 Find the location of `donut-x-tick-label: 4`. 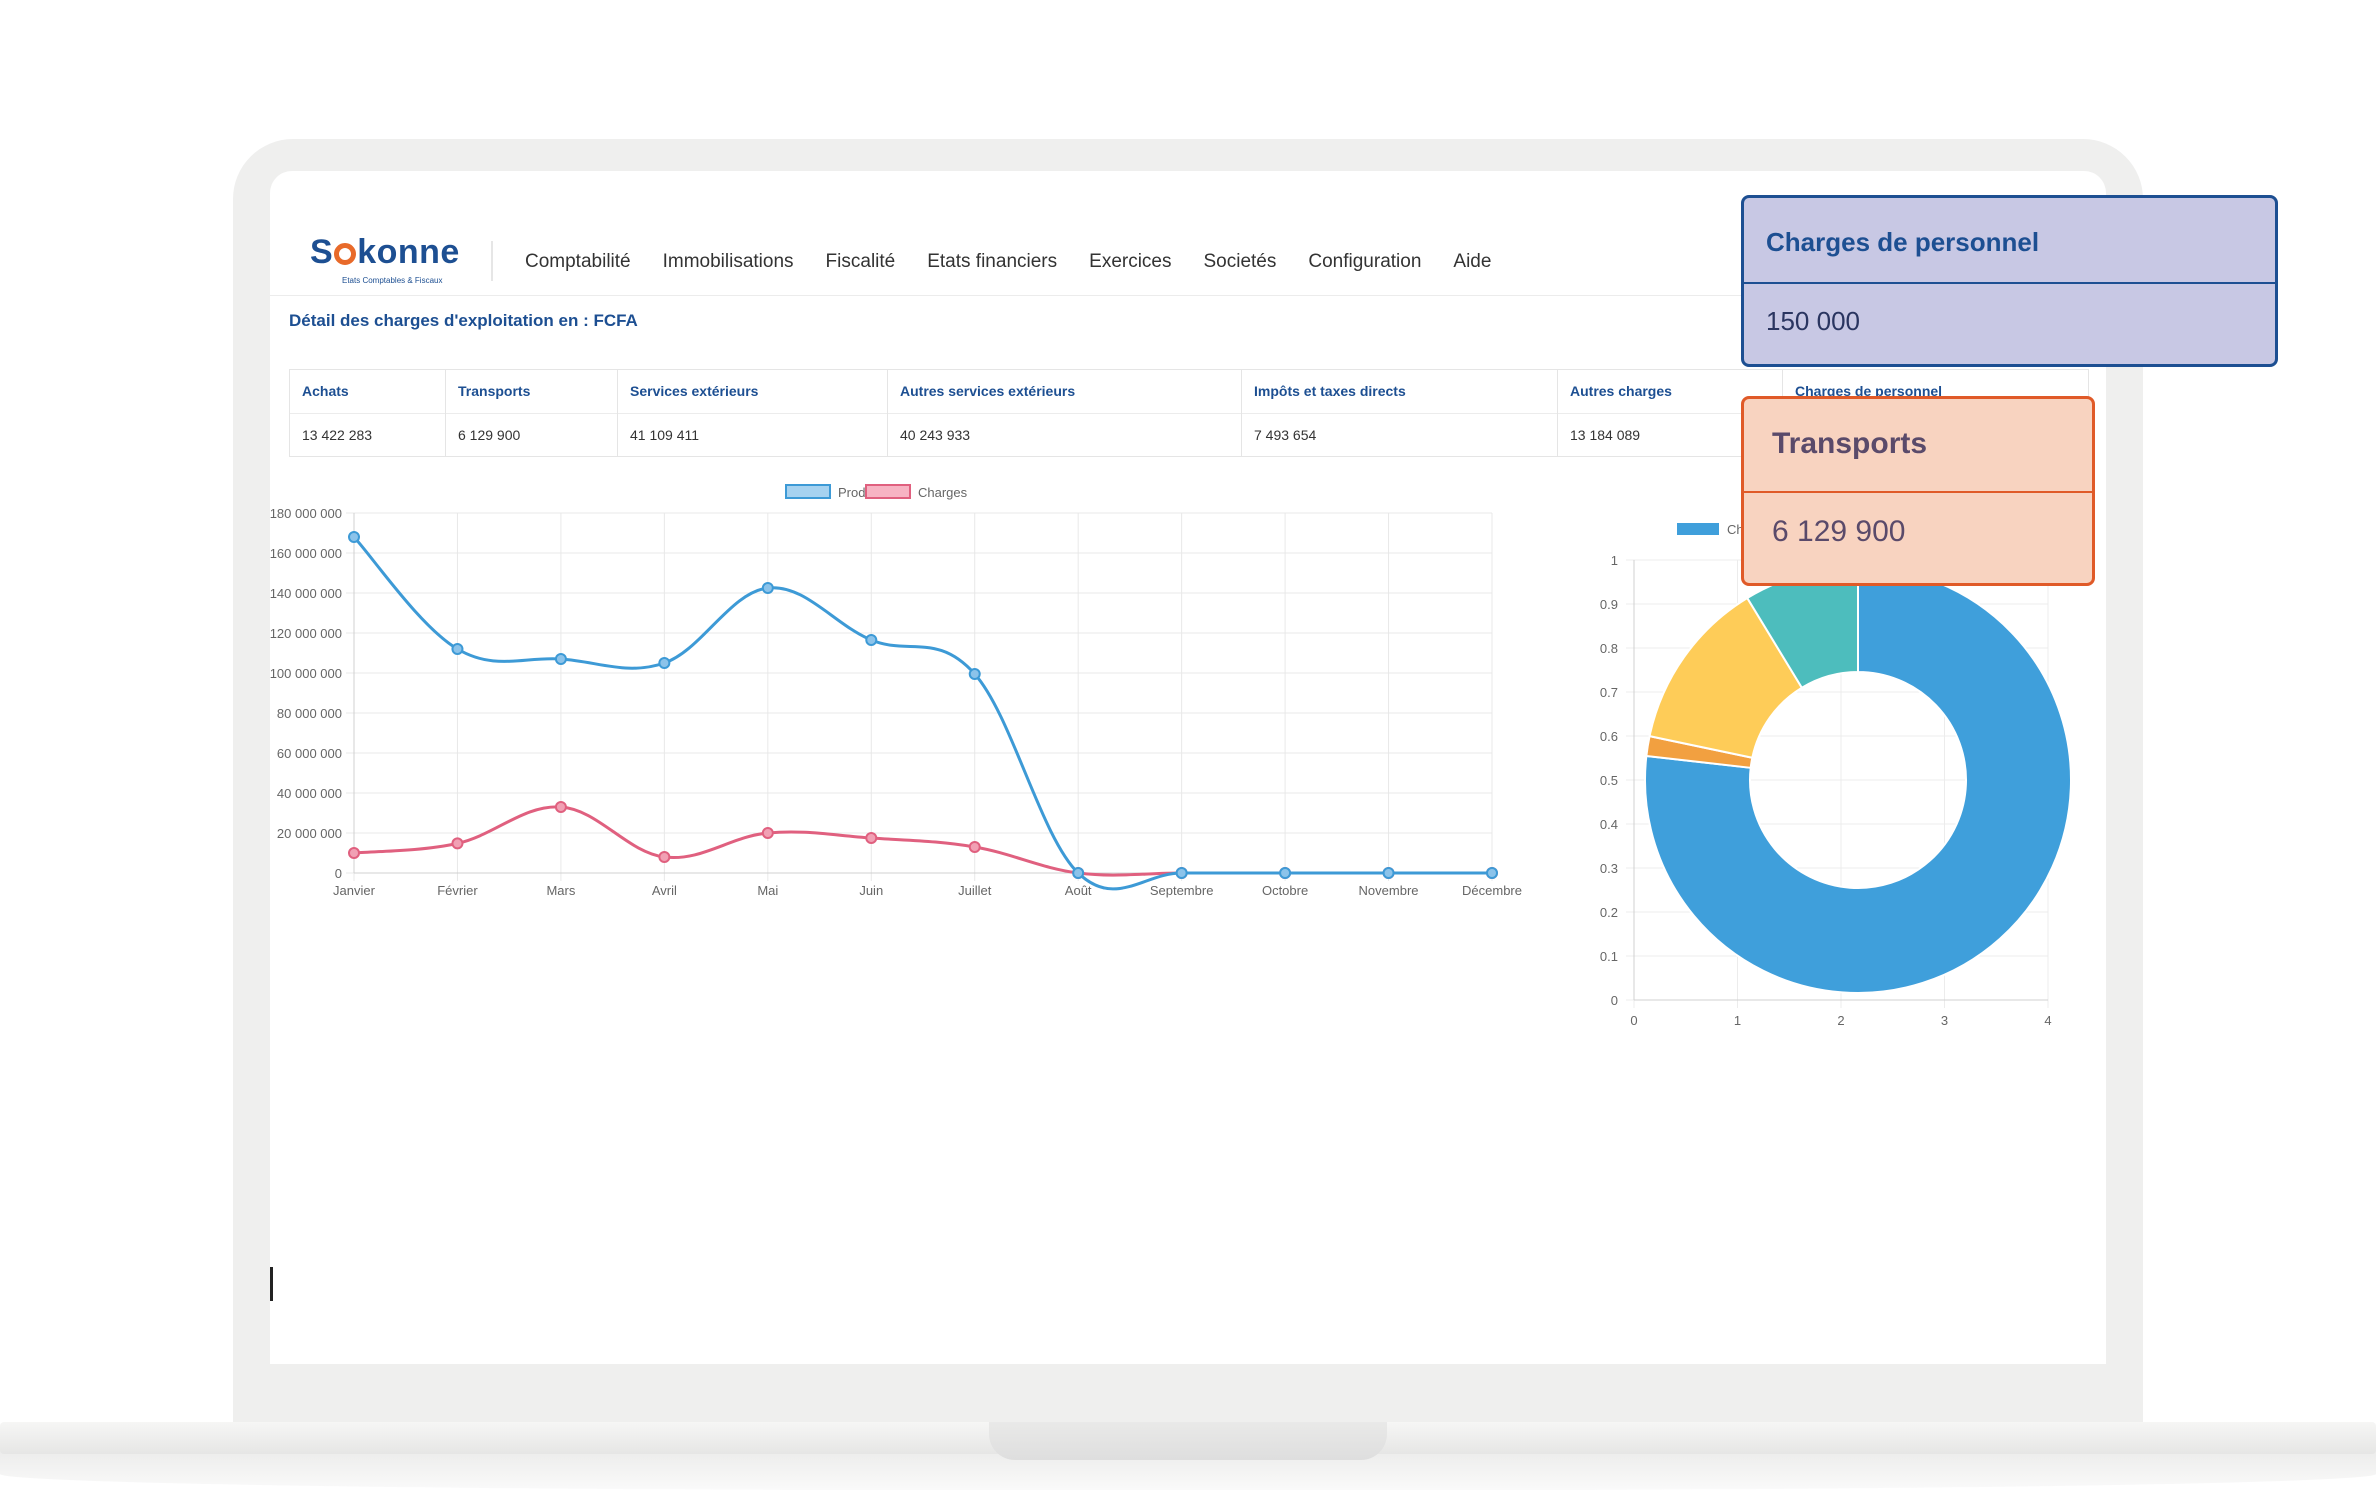

donut-x-tick-label: 4 is located at coordinates (2047, 1020).